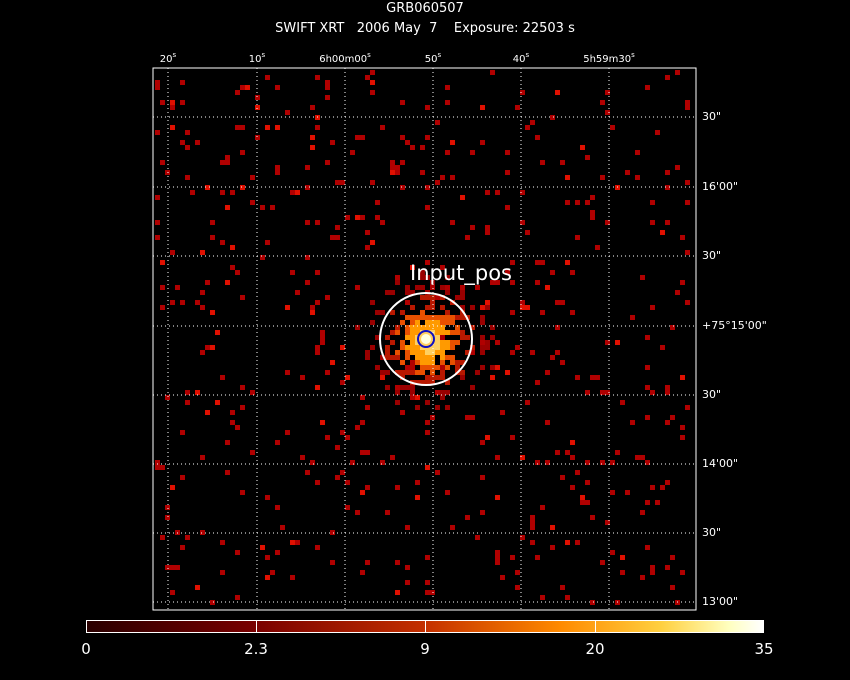  Describe the element at coordinates (86, 649) in the screenshot. I see `colorbar-tick-label: 0` at that location.